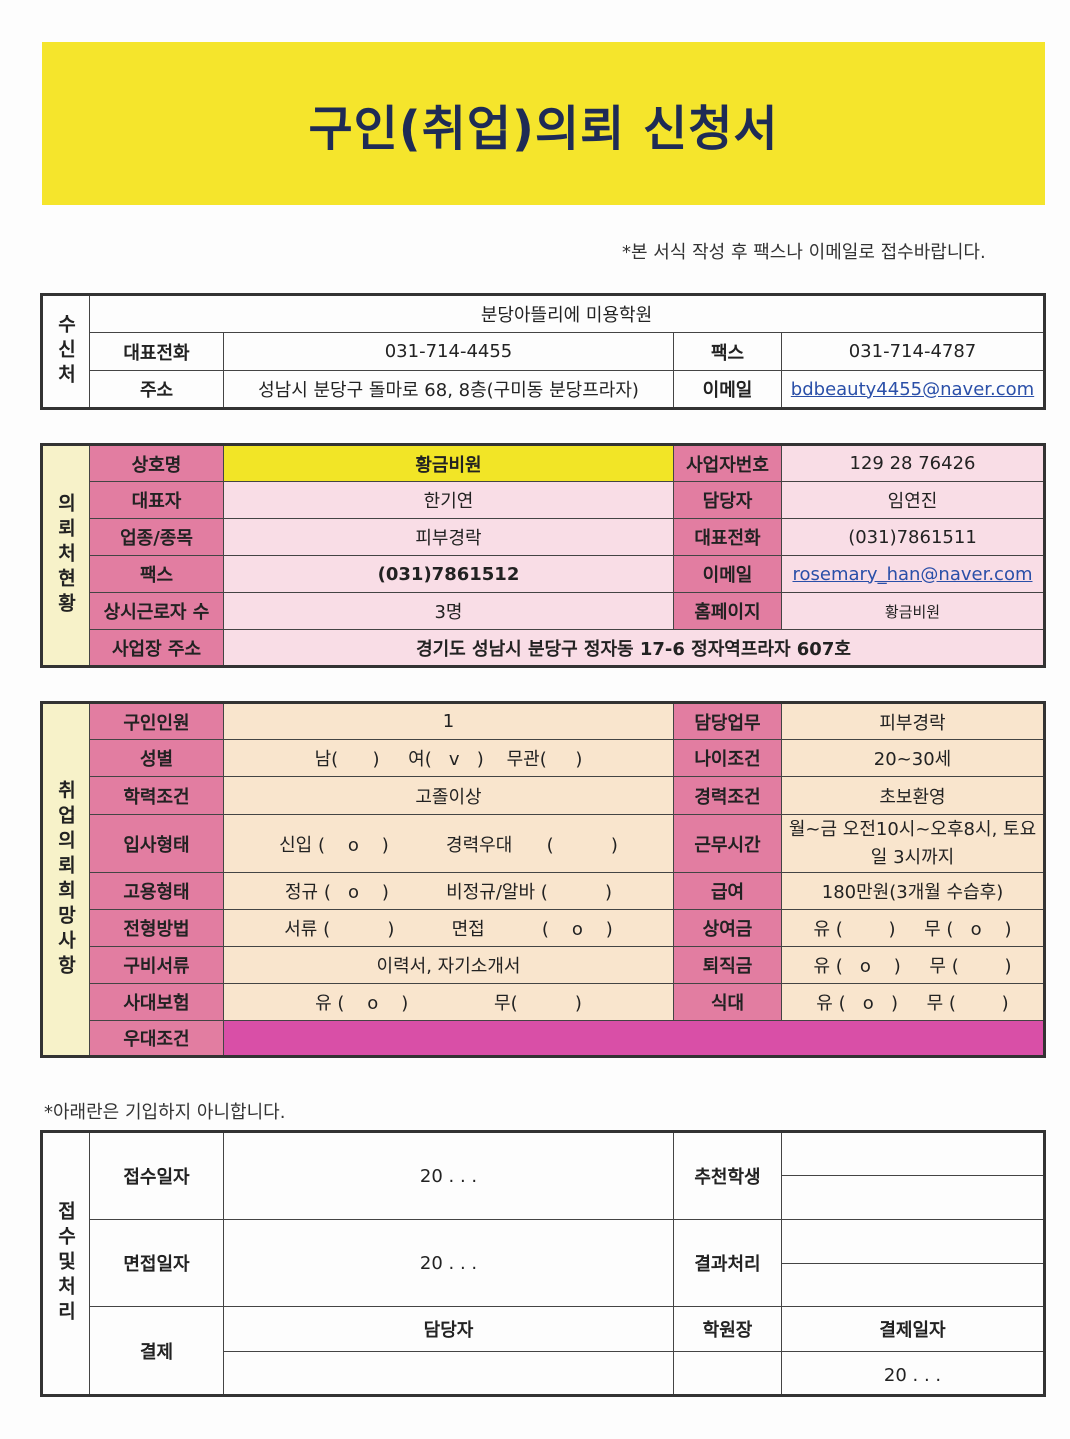 The image size is (1070, 1439). Describe the element at coordinates (448, 721) in the screenshot. I see `field-value: 1` at that location.